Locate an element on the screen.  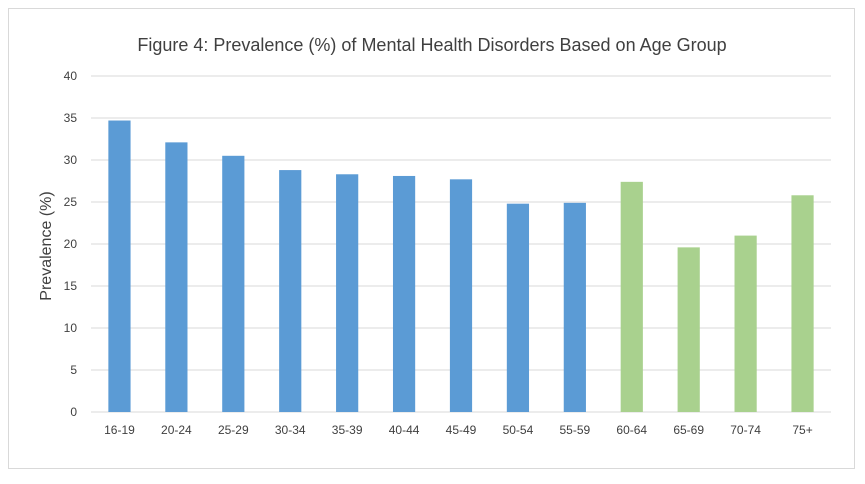
y-tick-label: 10 is located at coordinates (71, 328).